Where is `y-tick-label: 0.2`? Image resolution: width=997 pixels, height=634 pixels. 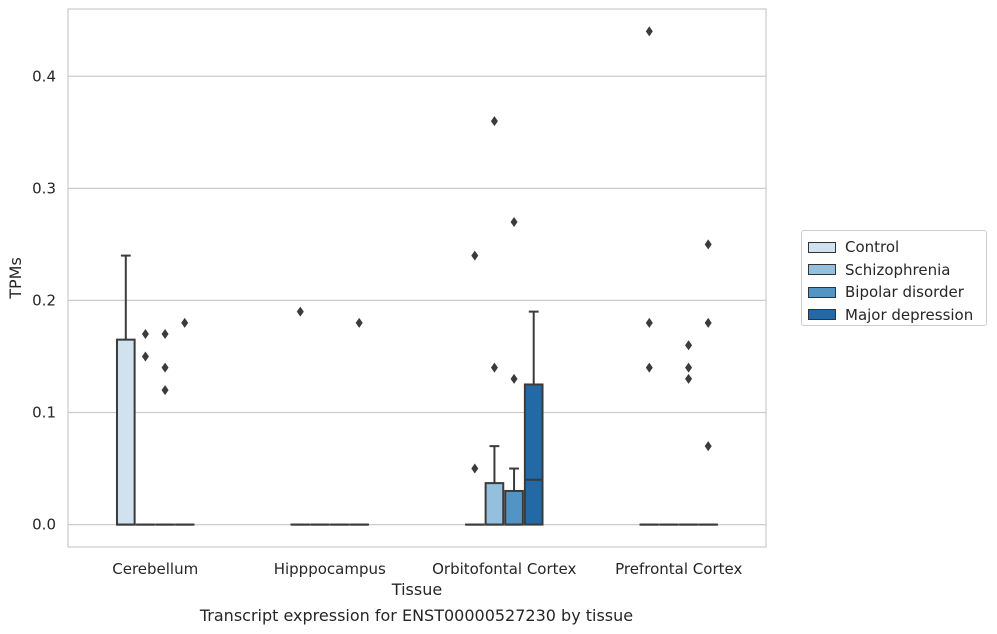 y-tick-label: 0.2 is located at coordinates (44, 300).